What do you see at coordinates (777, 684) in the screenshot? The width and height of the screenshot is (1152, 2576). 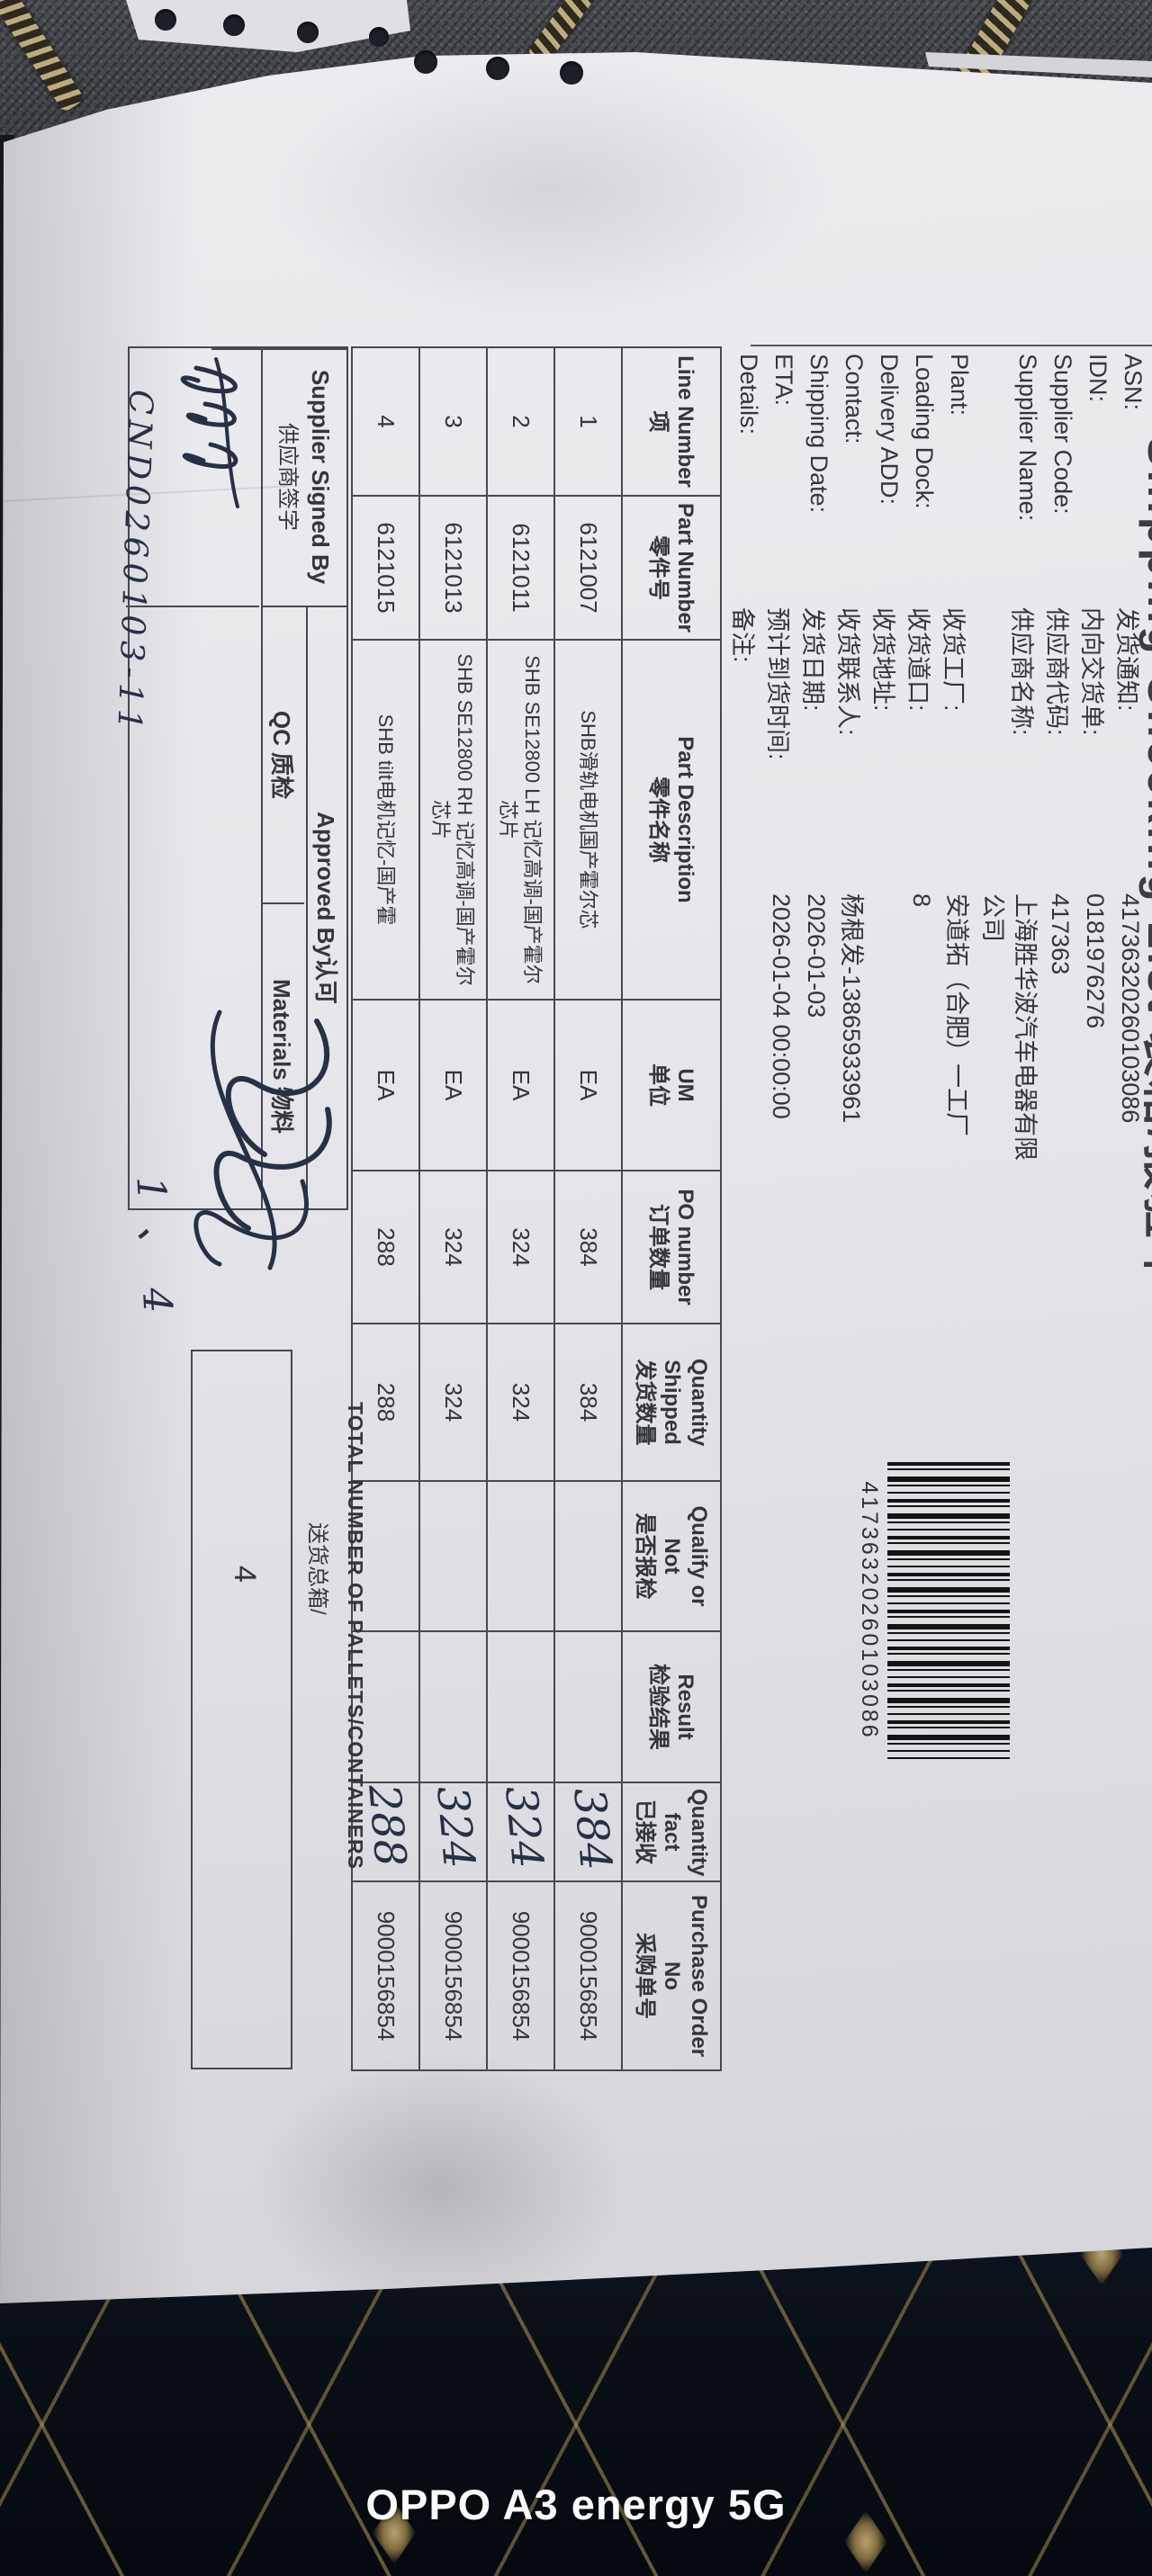 I see `field-label-zh: 预计到货时间:` at bounding box center [777, 684].